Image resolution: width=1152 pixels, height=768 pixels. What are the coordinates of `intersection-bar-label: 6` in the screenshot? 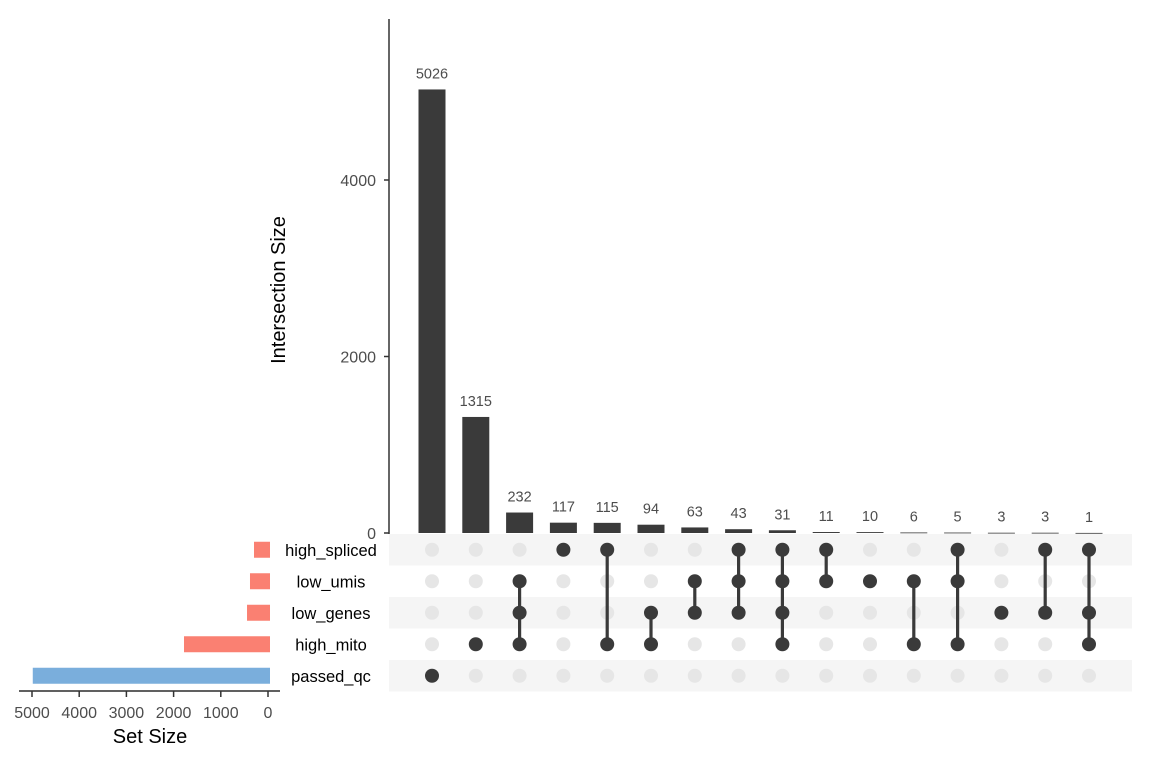 It's located at (914, 517).